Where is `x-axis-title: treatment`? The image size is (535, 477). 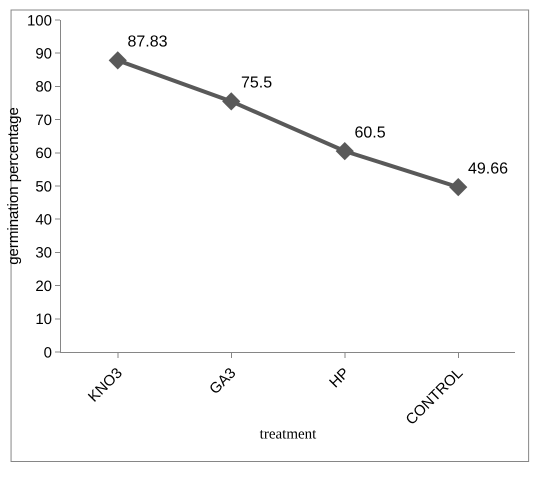 x-axis-title: treatment is located at coordinates (289, 434).